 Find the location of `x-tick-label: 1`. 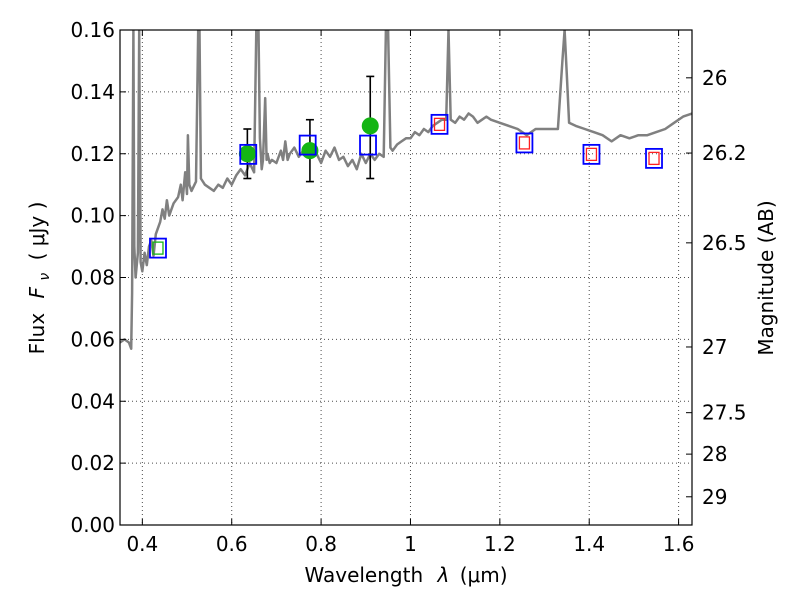

x-tick-label: 1 is located at coordinates (410, 544).